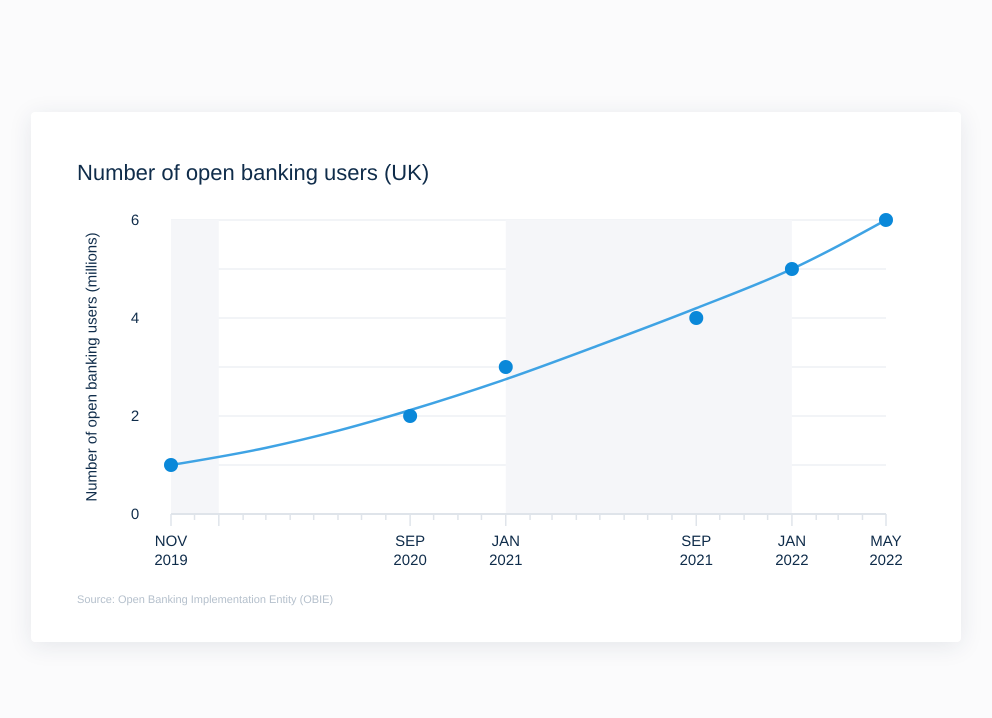 This screenshot has width=992, height=718. What do you see at coordinates (135, 318) in the screenshot?
I see `y-tick-label: 4` at bounding box center [135, 318].